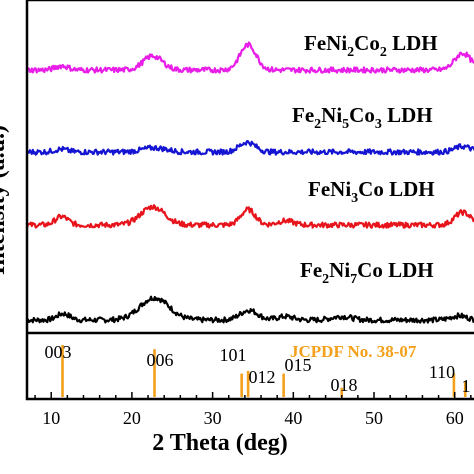  Describe the element at coordinates (253, 410) in the screenshot. I see `x-axis-ticks: 10 20 30 40 50 60` at that location.